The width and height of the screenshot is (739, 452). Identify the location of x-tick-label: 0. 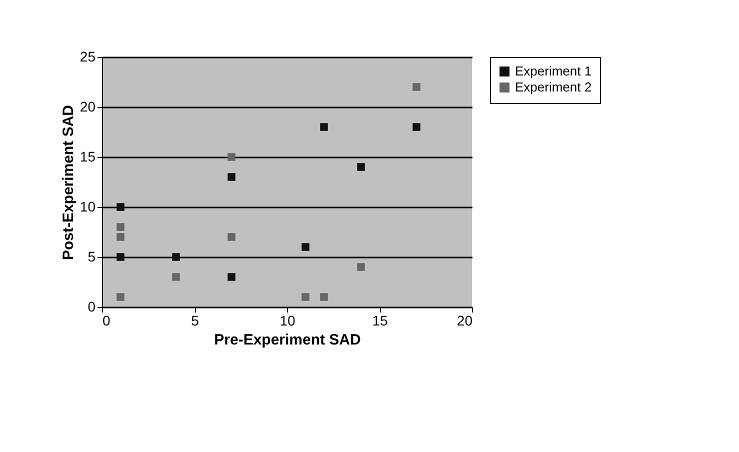
(106, 320).